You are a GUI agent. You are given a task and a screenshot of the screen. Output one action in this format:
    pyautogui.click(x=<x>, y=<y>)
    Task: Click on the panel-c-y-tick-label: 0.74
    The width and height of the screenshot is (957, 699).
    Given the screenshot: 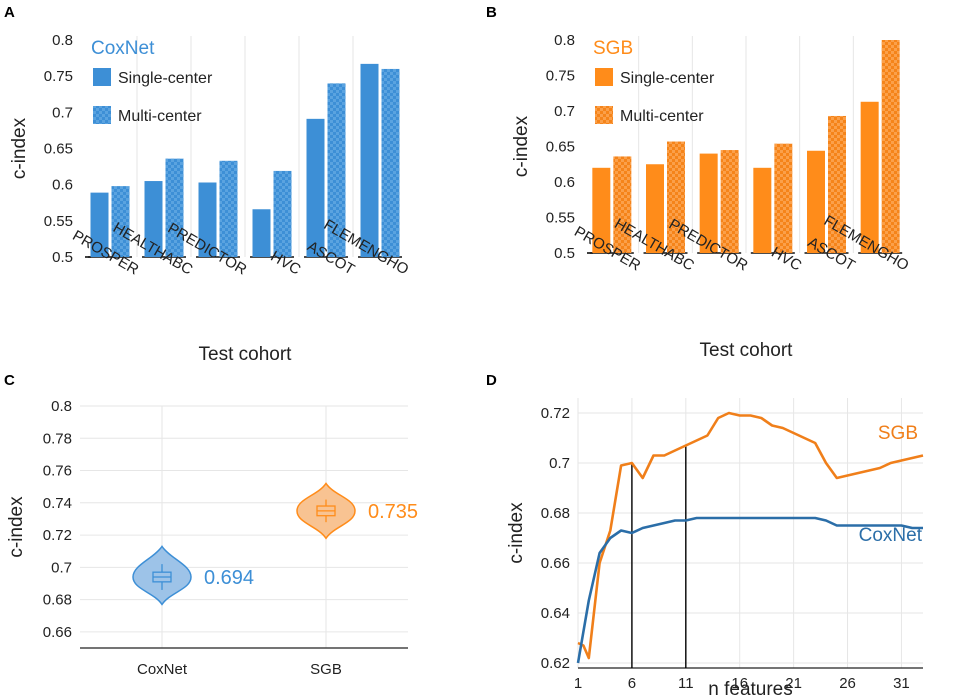 What is the action you would take?
    pyautogui.click(x=57, y=503)
    